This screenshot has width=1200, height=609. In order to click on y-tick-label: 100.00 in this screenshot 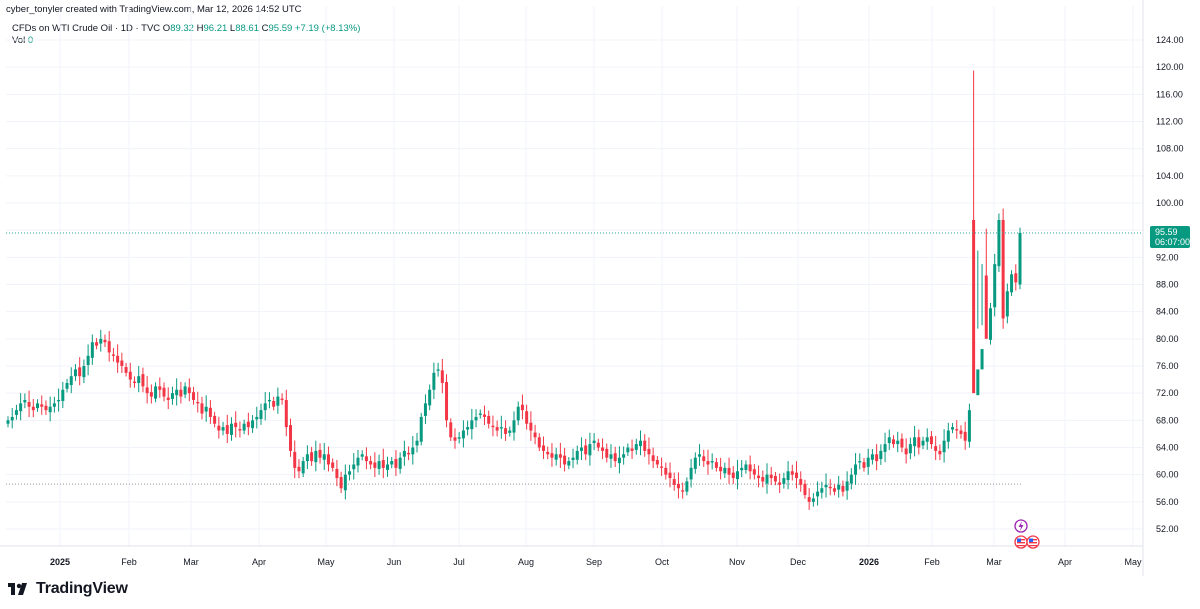, I will do `click(1170, 203)`.